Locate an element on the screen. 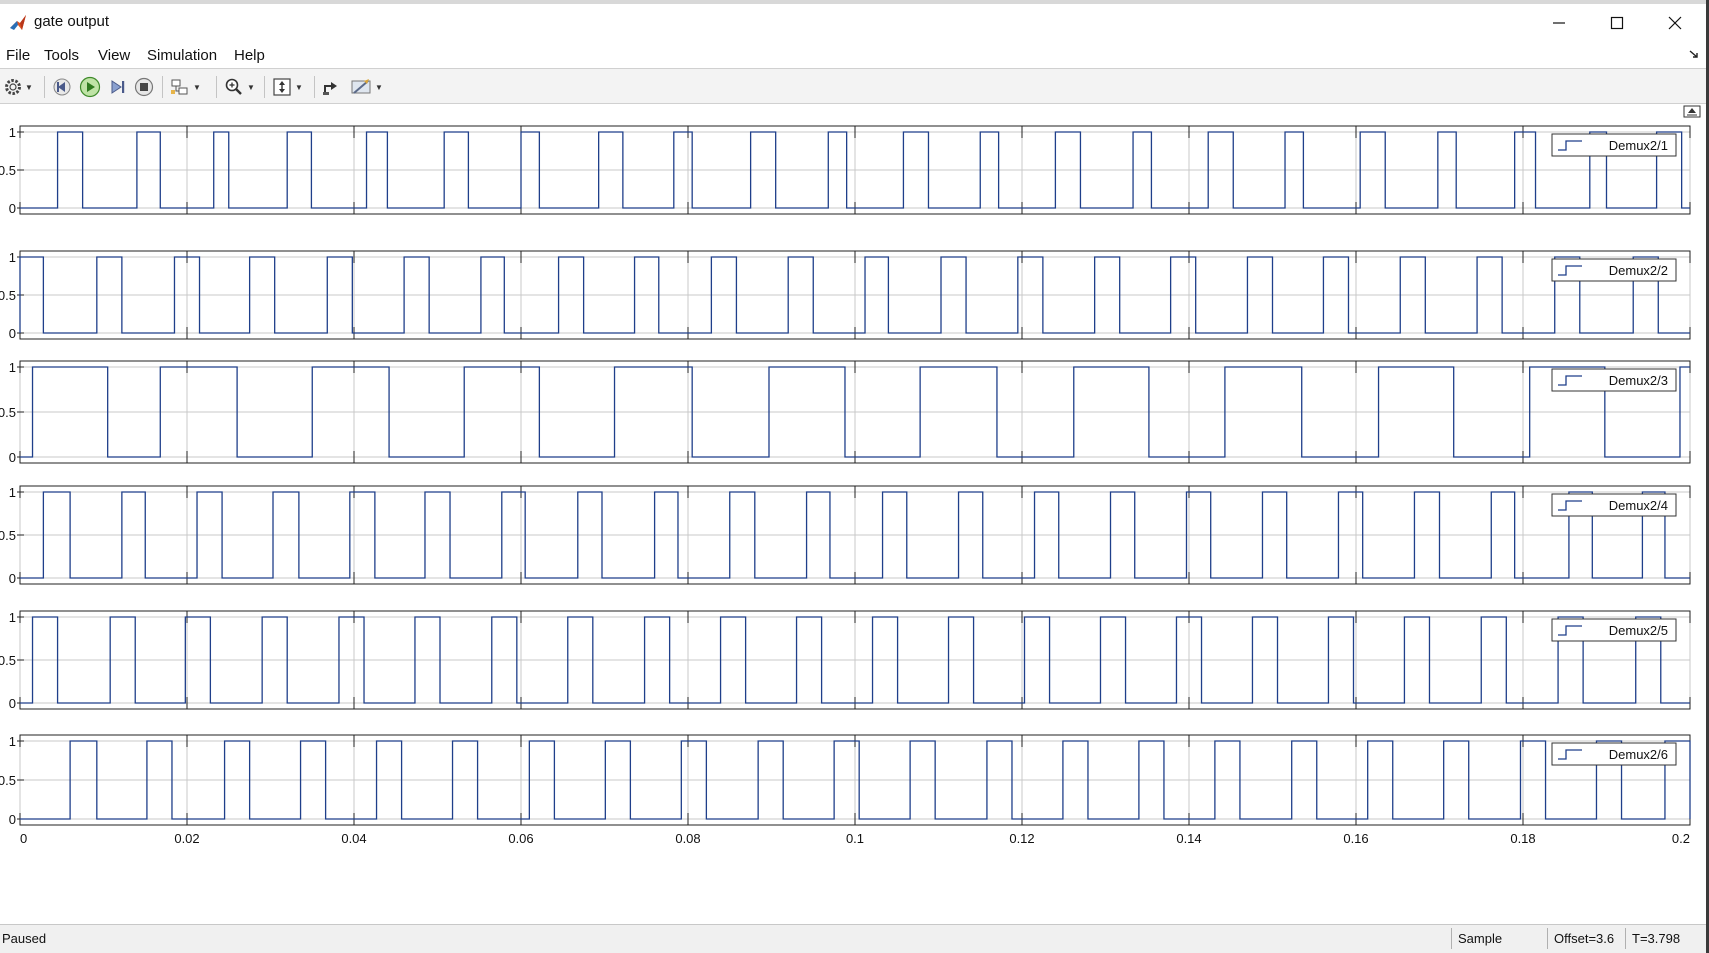 This screenshot has height=953, width=1709. x-tick-label: 0.16 is located at coordinates (1355, 838).